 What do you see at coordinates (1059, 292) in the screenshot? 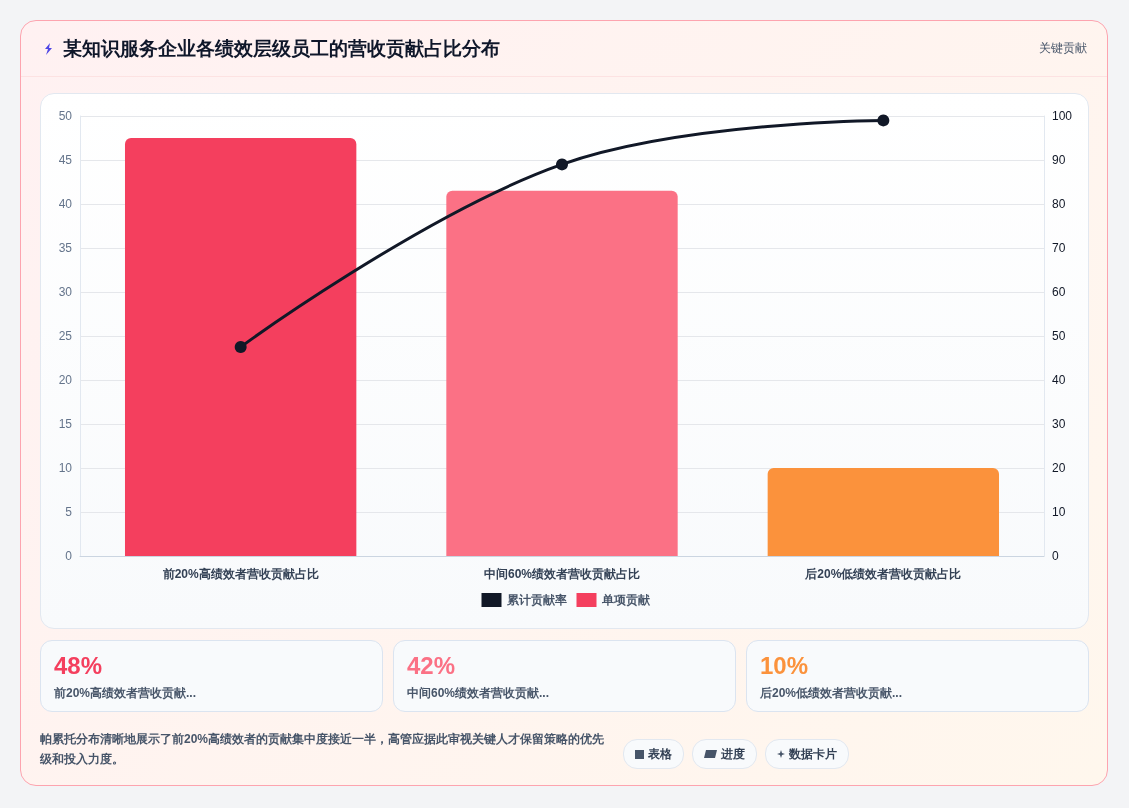
I see `y2-tick-label: 60` at bounding box center [1059, 292].